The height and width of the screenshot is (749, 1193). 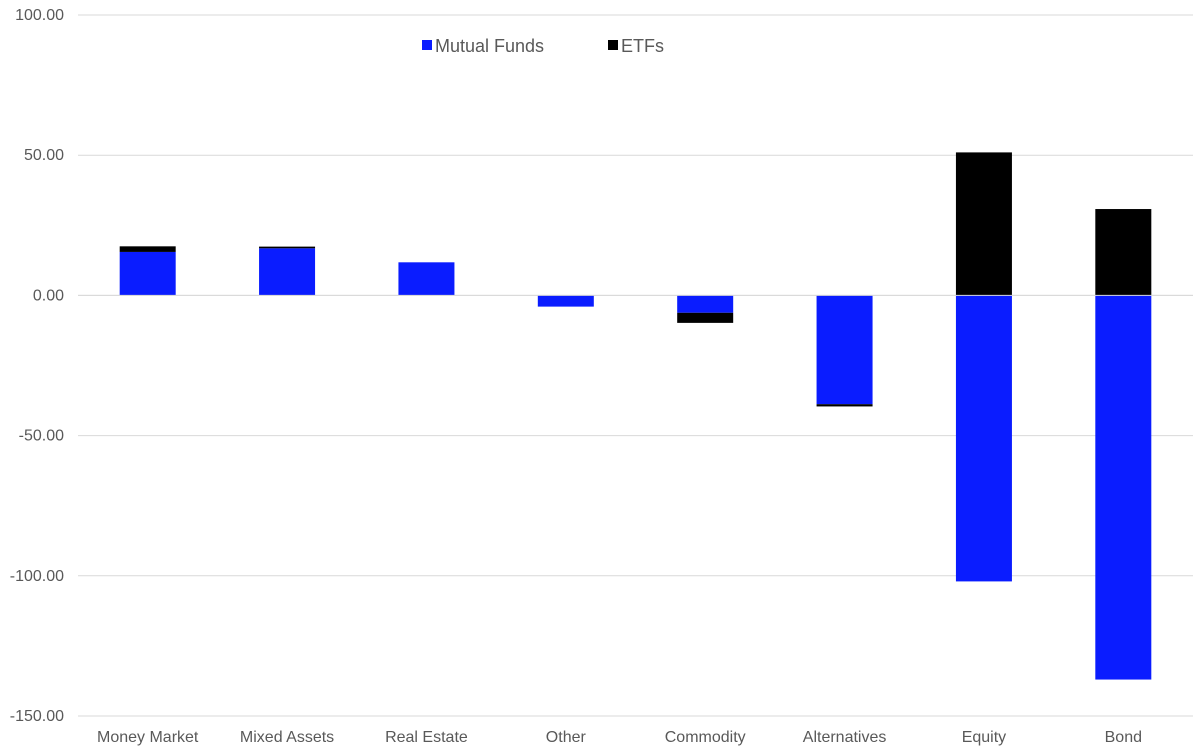 What do you see at coordinates (41, 436) in the screenshot?
I see `y-tick-label: -50.00` at bounding box center [41, 436].